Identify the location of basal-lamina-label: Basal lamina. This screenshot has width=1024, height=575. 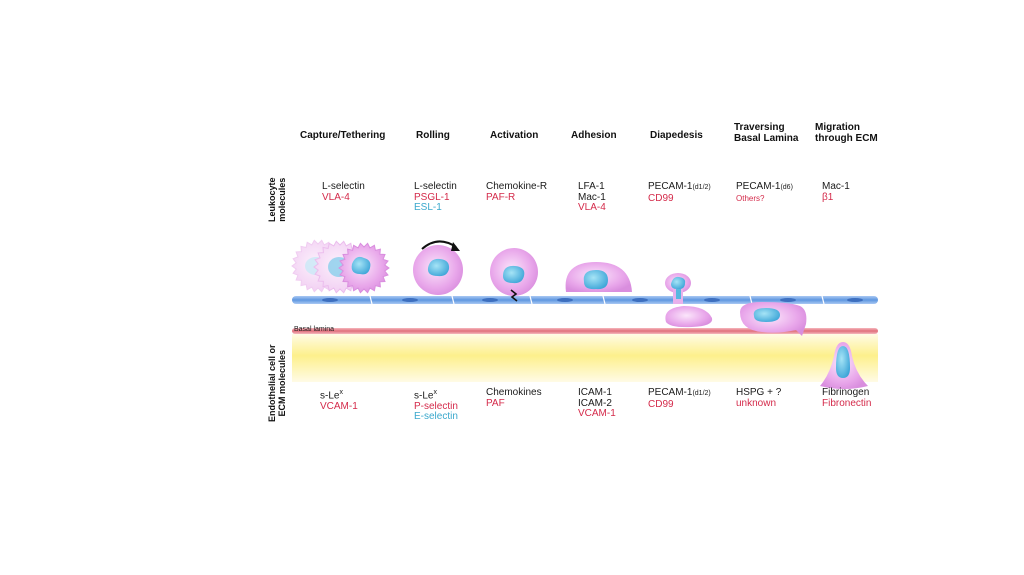
(314, 329).